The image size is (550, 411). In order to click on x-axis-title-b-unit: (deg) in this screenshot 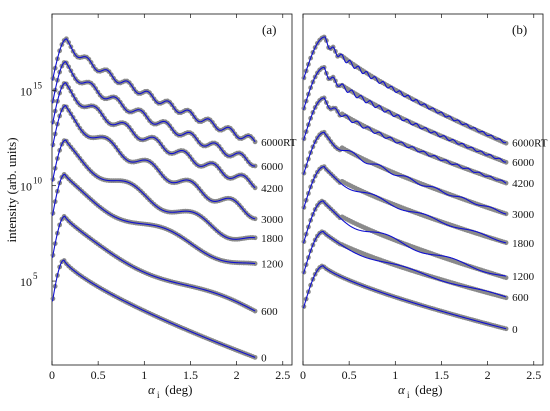, I will do `click(428, 389)`.